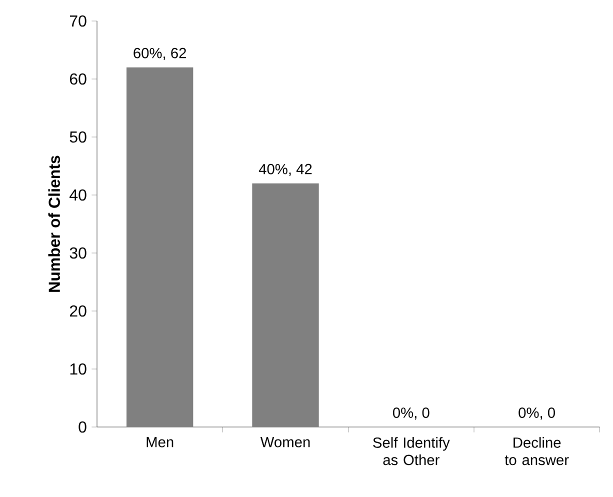 The height and width of the screenshot is (497, 613). What do you see at coordinates (160, 442) in the screenshot?
I see `x-tick-label: Men` at bounding box center [160, 442].